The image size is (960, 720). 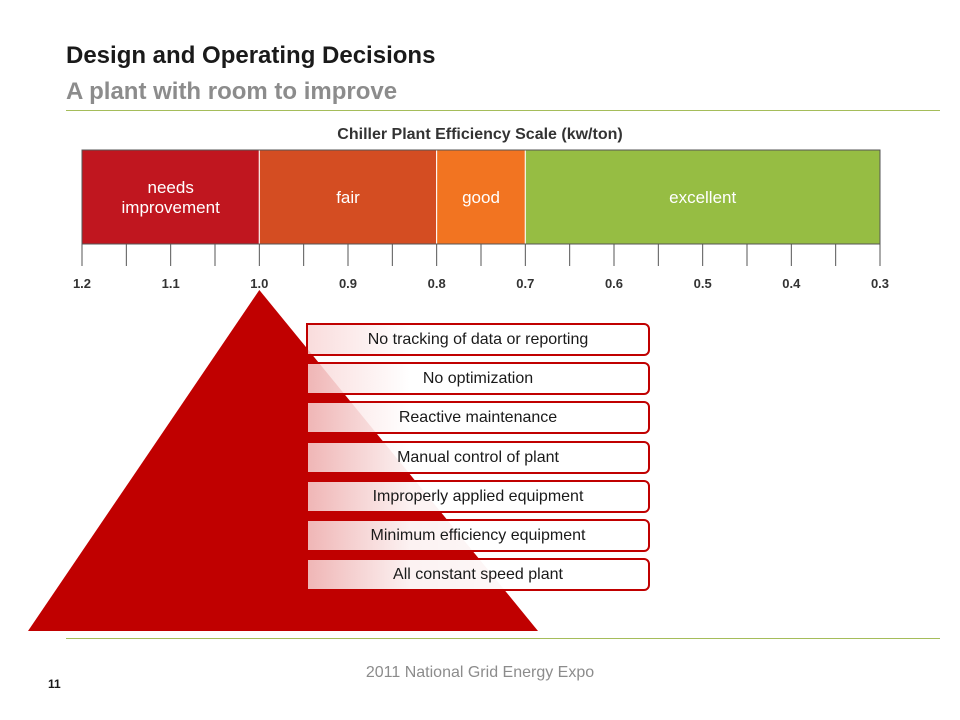 I want to click on pyramid-item: Improperly applied equipment, so click(x=478, y=496).